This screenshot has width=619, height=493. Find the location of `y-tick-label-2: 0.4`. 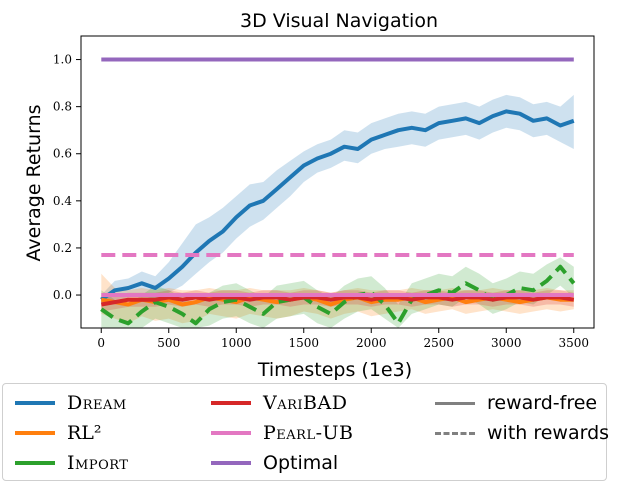

y-tick-label-2: 0.4 is located at coordinates (62, 201).